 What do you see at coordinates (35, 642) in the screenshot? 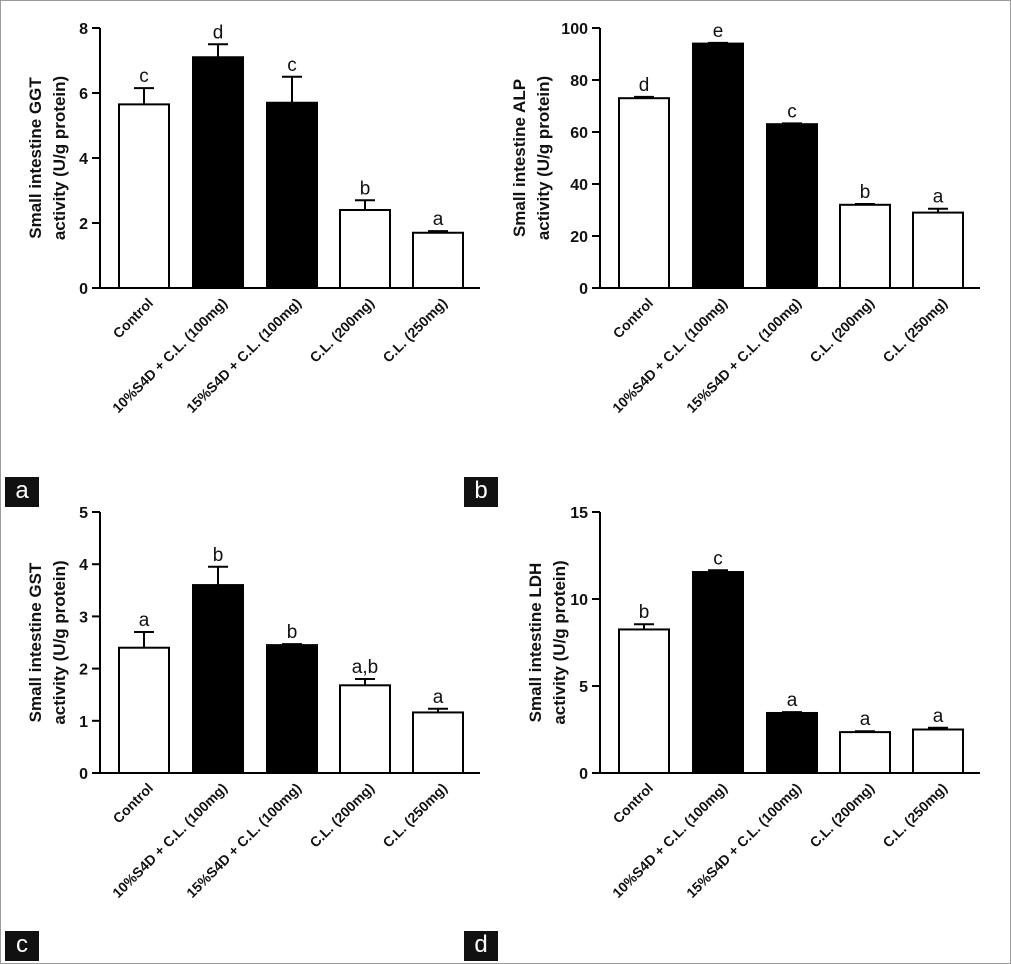
I see `y-axis-title: Small intestine GST` at bounding box center [35, 642].